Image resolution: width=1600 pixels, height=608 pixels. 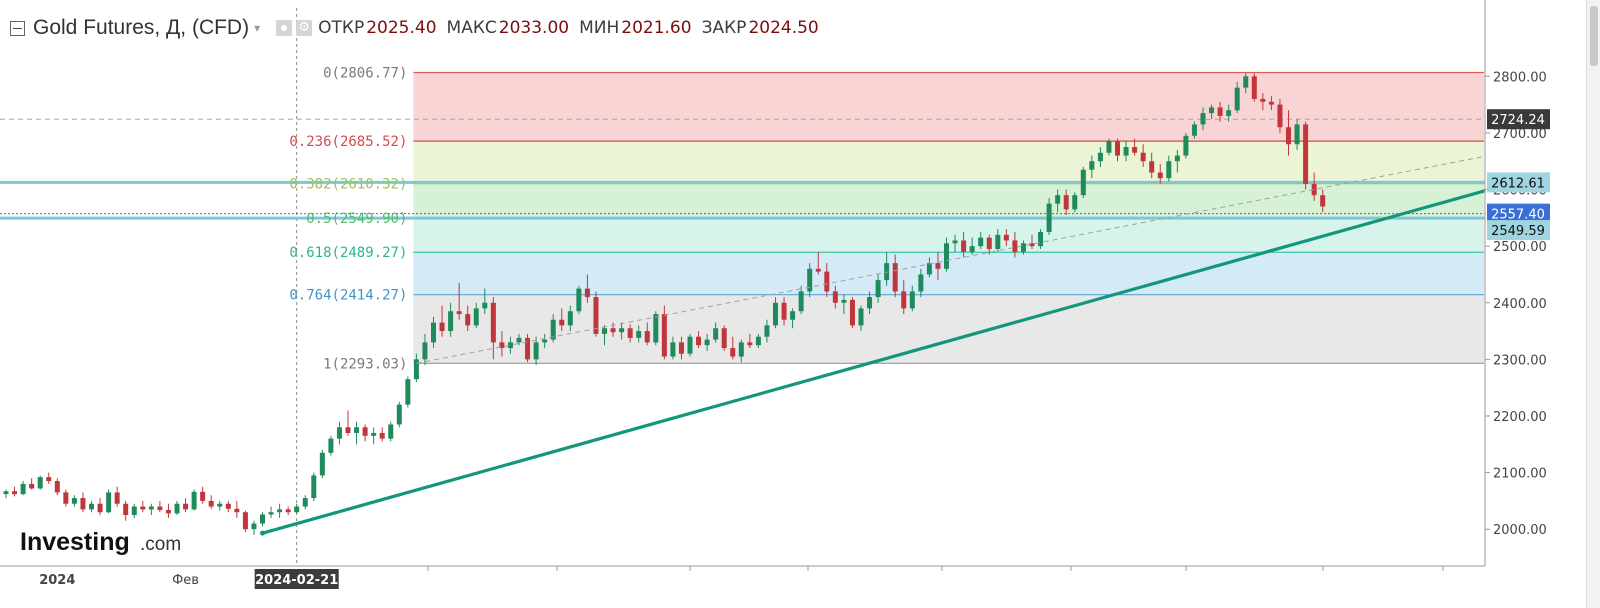 I want to click on gear-icon: ⚙, so click(x=304, y=28).